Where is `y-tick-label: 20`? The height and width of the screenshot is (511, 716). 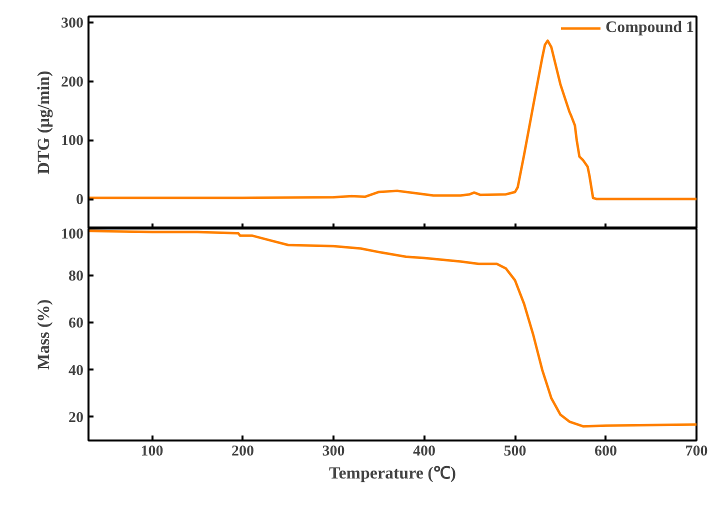
y-tick-label: 20 is located at coordinates (76, 418).